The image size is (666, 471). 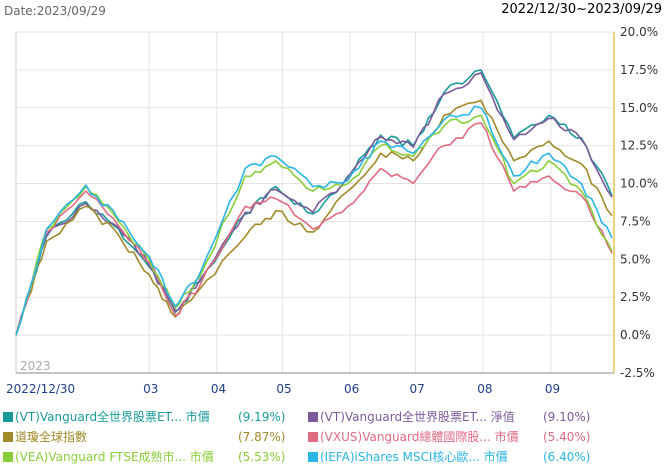 I want to click on x-tick-label: 2022/12/30, so click(x=40, y=389).